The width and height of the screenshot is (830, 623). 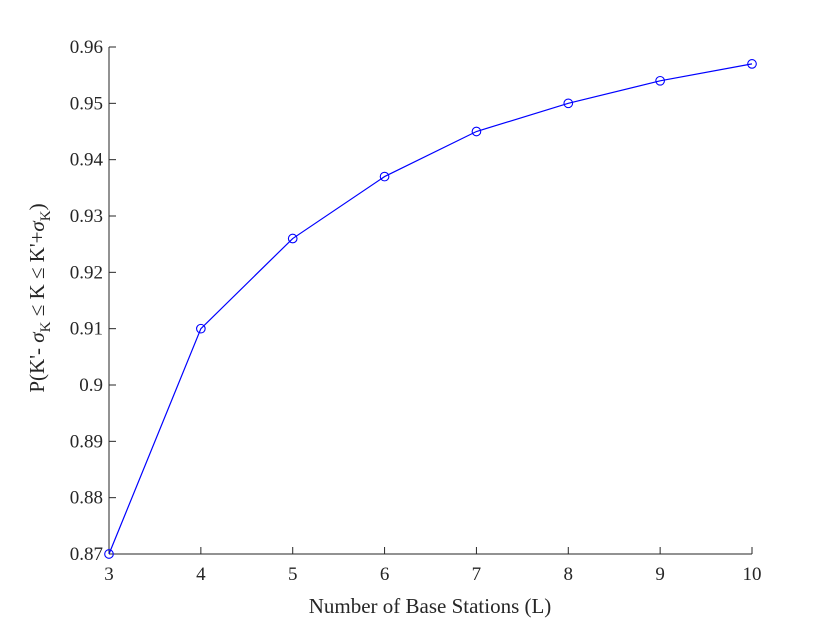 What do you see at coordinates (569, 574) in the screenshot?
I see `x-tick-label: 8` at bounding box center [569, 574].